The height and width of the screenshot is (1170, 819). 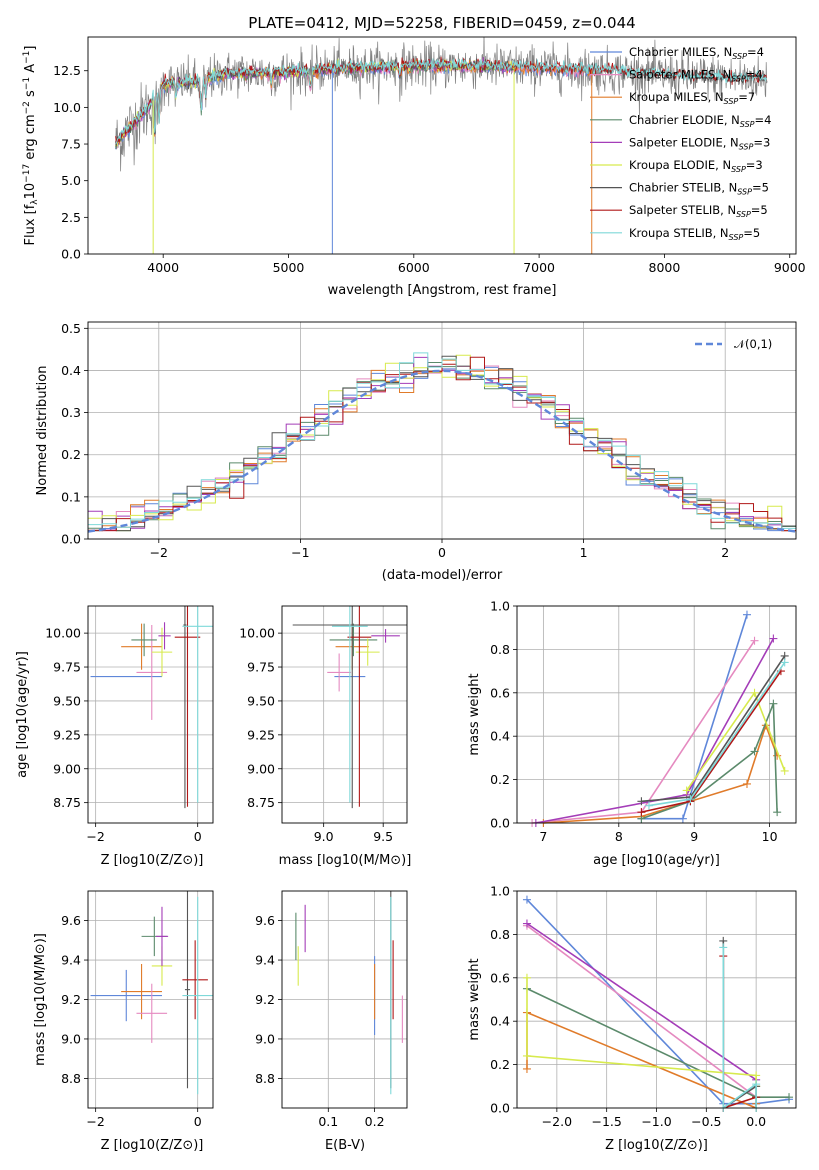 I want to click on x-tick-label: 0.0, so click(x=756, y=1121).